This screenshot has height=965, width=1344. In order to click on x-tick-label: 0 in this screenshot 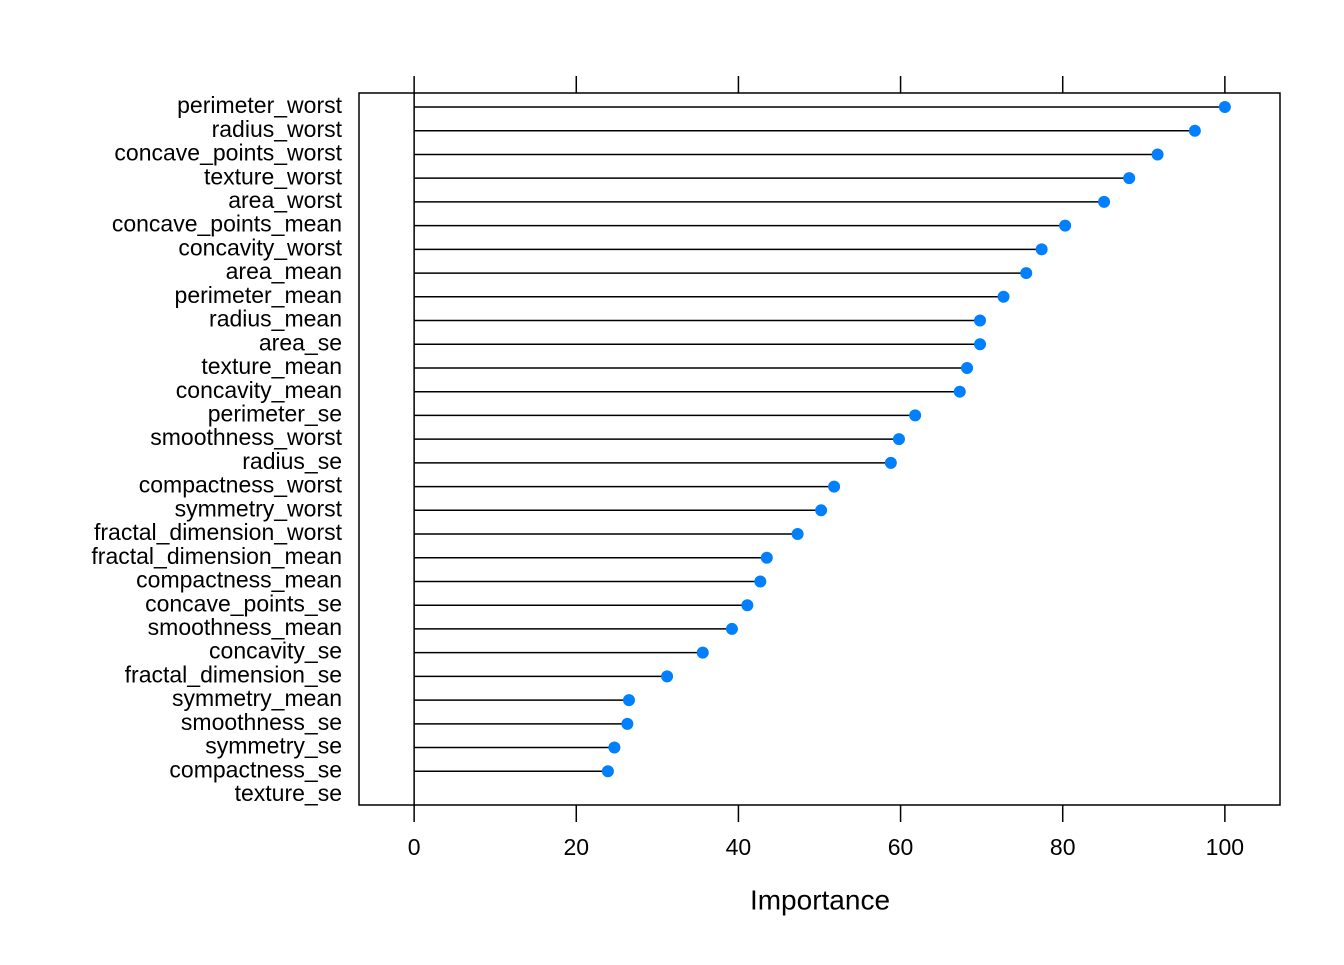, I will do `click(414, 847)`.